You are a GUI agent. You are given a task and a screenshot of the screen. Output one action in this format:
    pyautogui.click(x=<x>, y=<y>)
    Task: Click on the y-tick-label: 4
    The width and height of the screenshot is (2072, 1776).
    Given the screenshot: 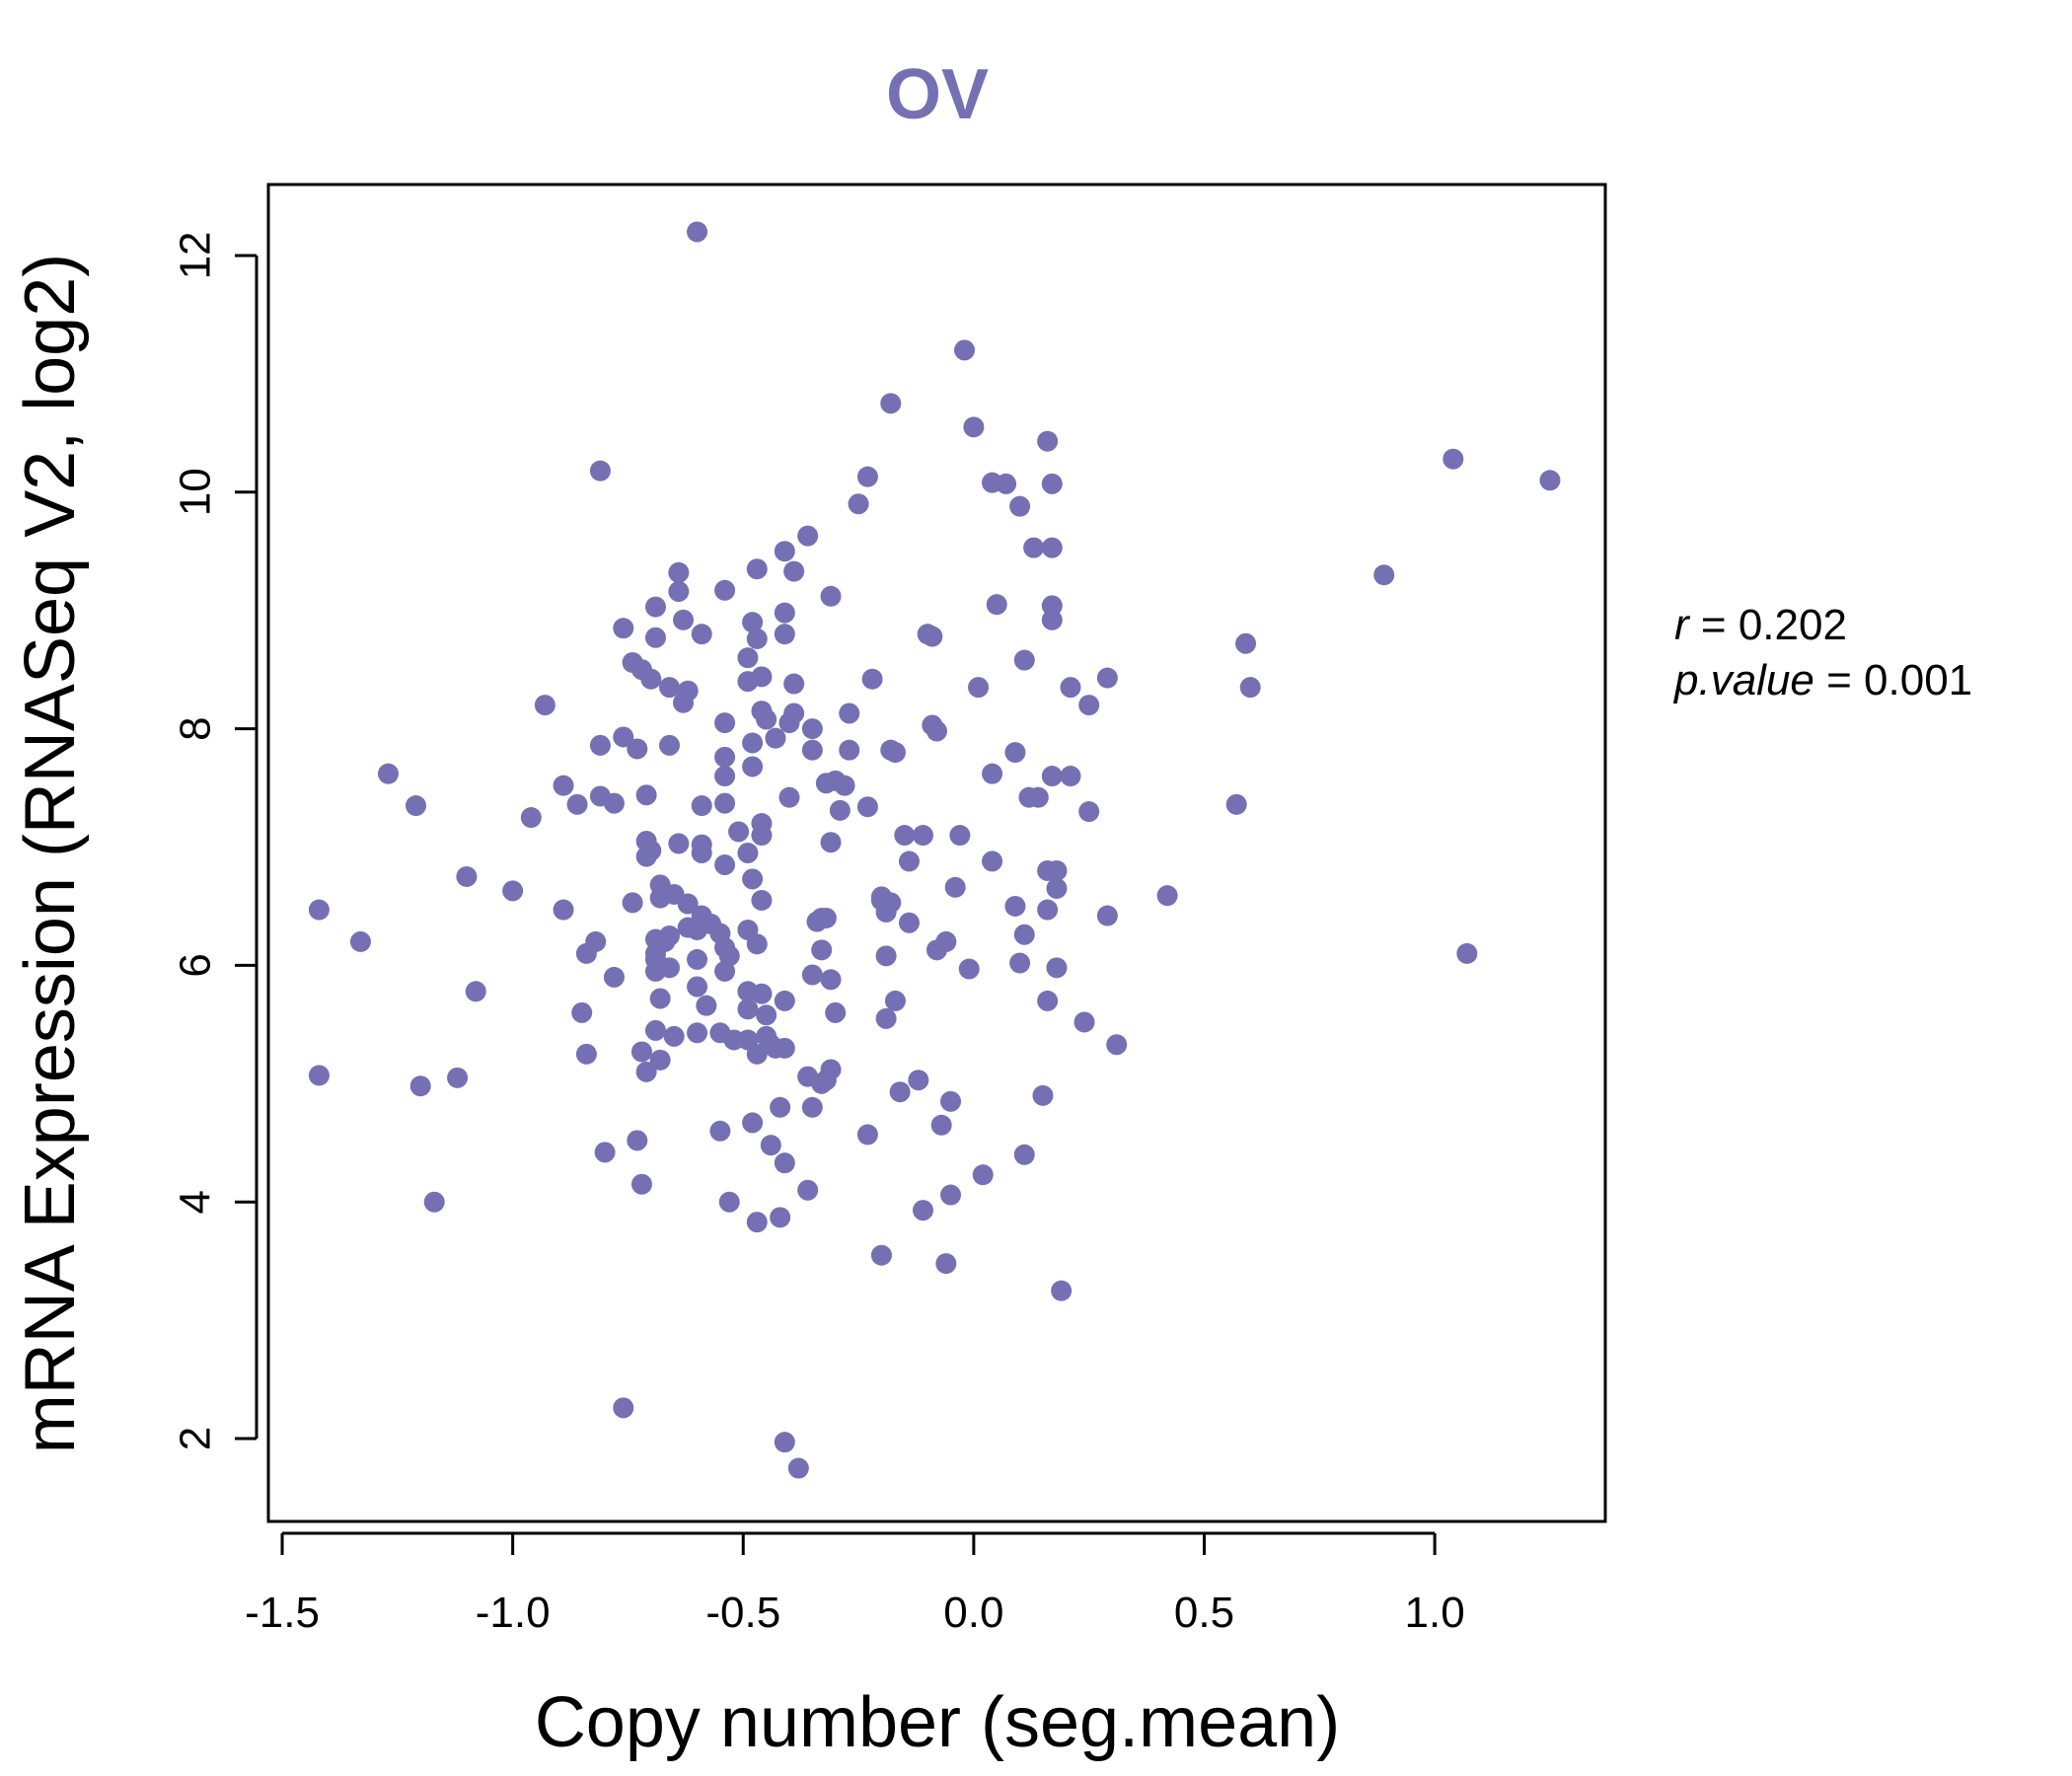 What is the action you would take?
    pyautogui.click(x=196, y=1202)
    